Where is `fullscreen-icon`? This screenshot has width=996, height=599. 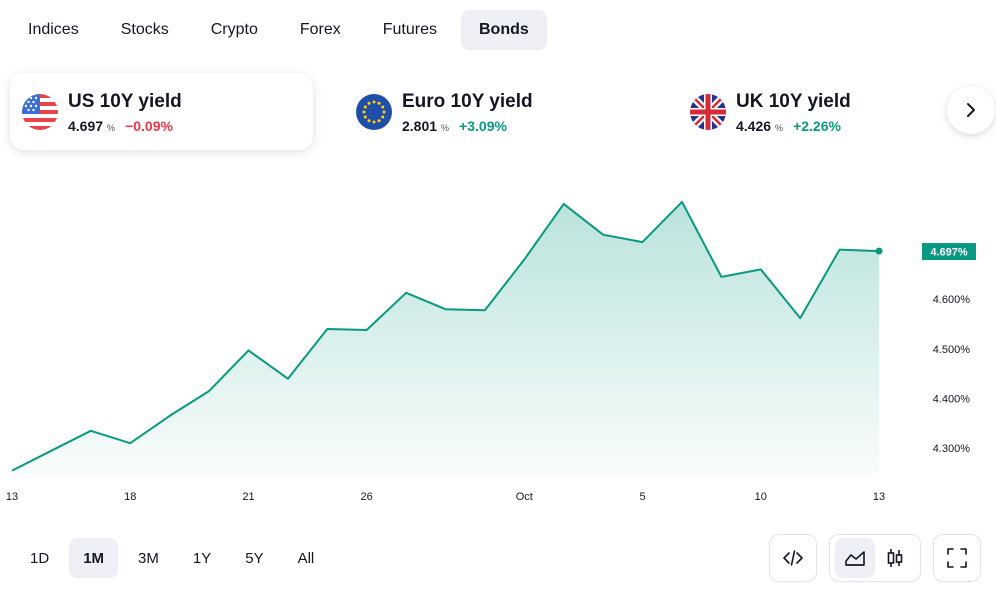 fullscreen-icon is located at coordinates (957, 558).